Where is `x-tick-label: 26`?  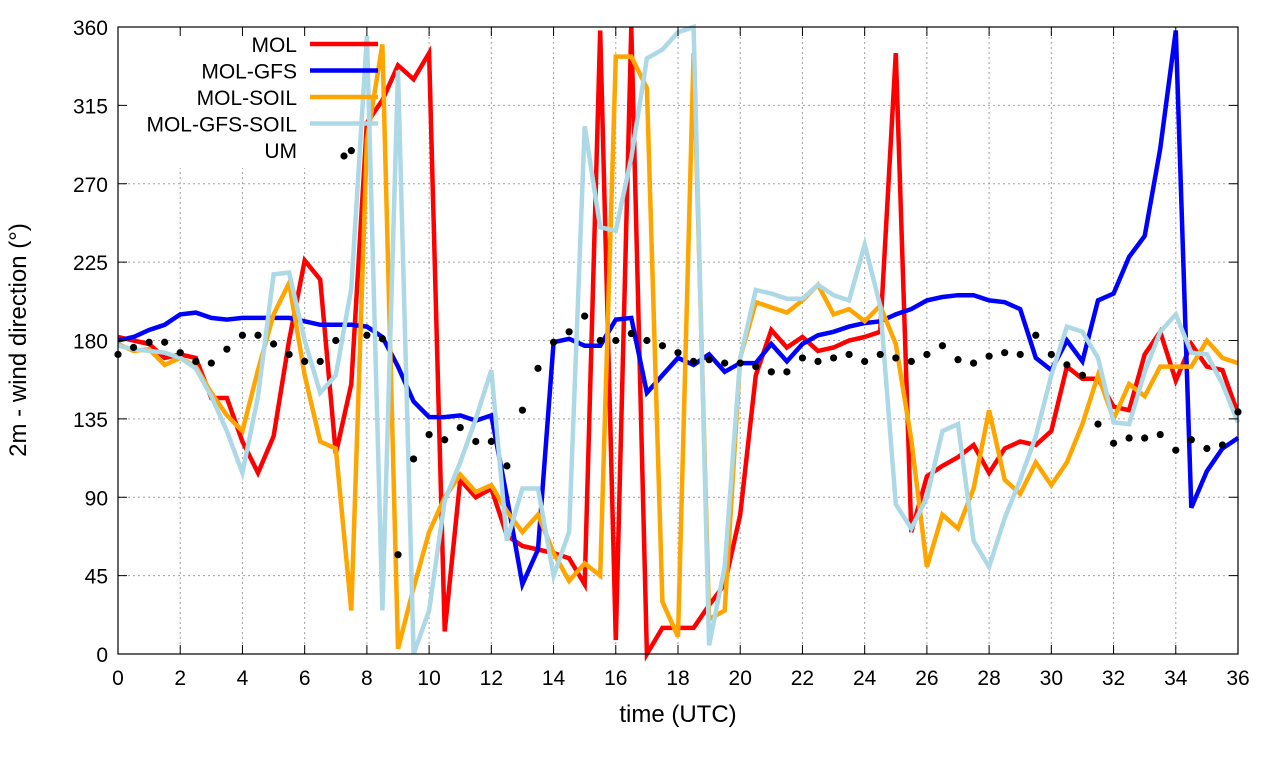 x-tick-label: 26 is located at coordinates (926, 678).